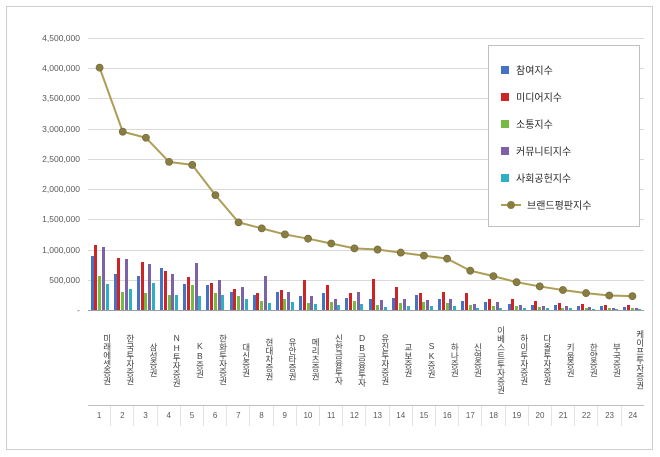 The image size is (660, 457). I want to click on x-axis-label: KB증권, so click(199, 359).